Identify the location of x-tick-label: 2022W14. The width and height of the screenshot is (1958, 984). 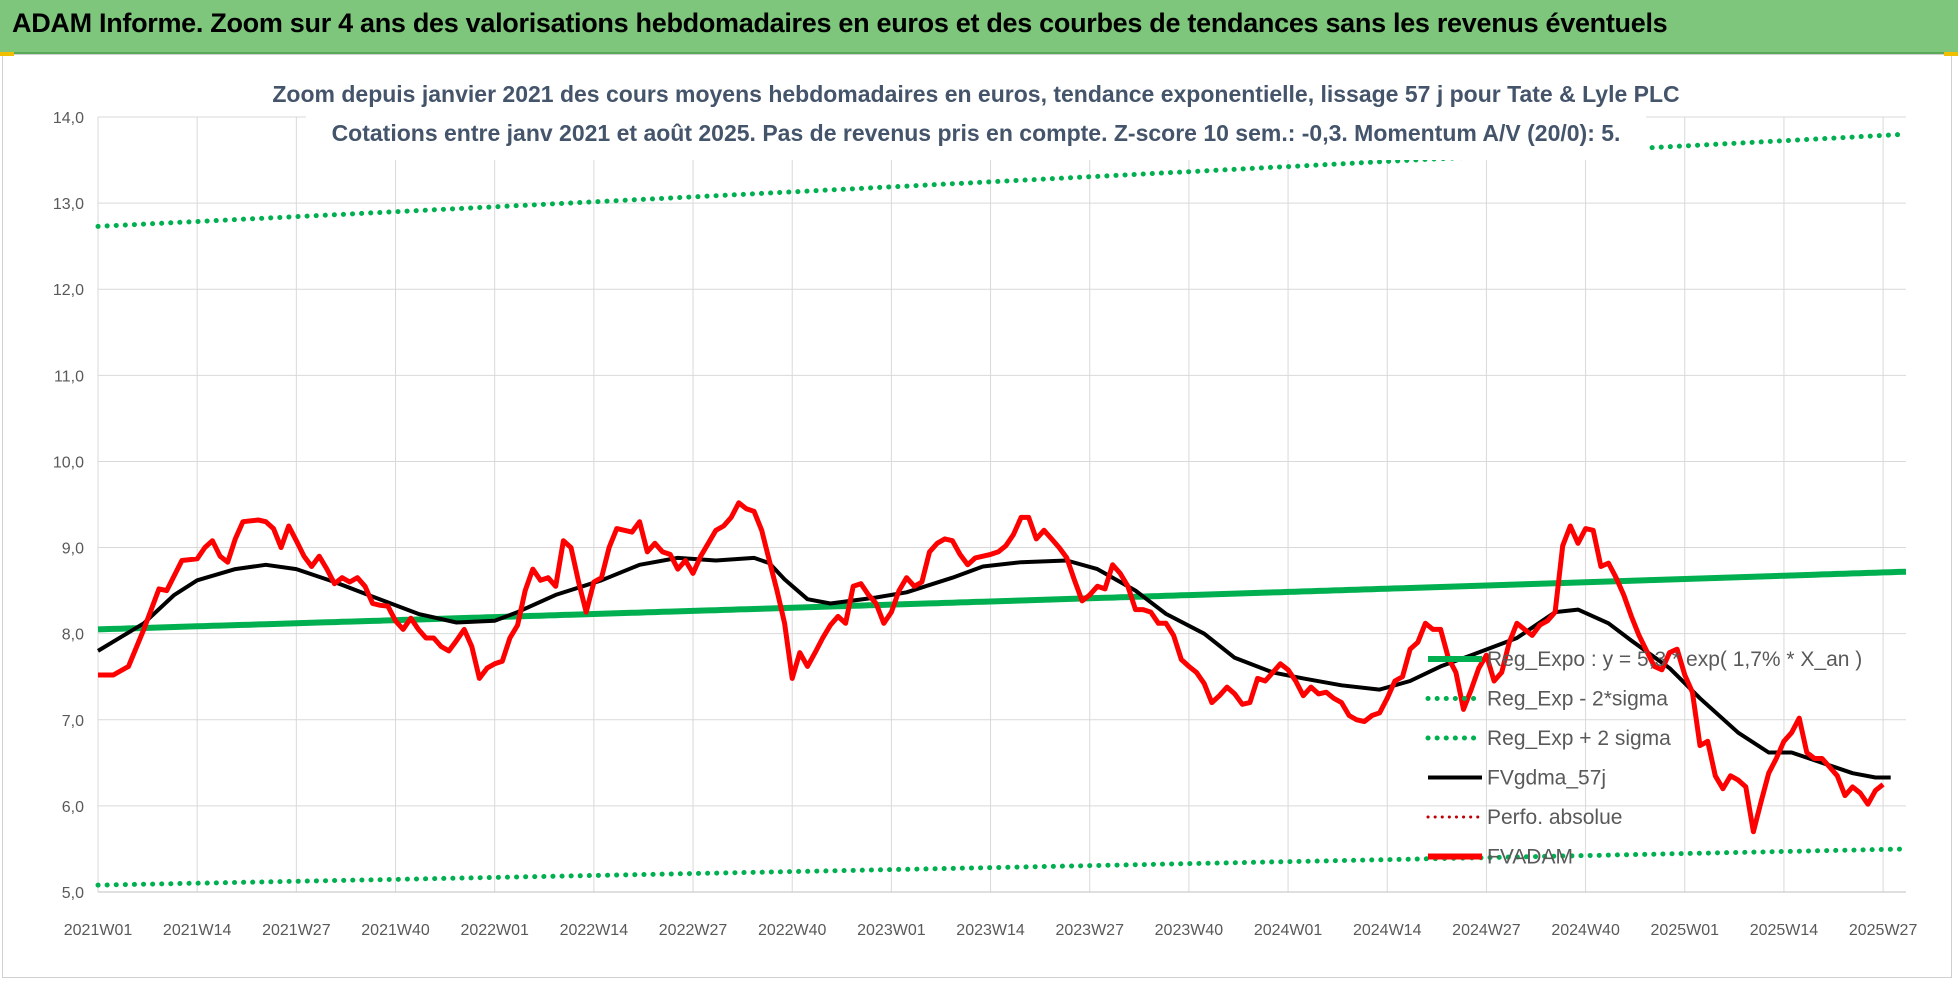
(594, 930).